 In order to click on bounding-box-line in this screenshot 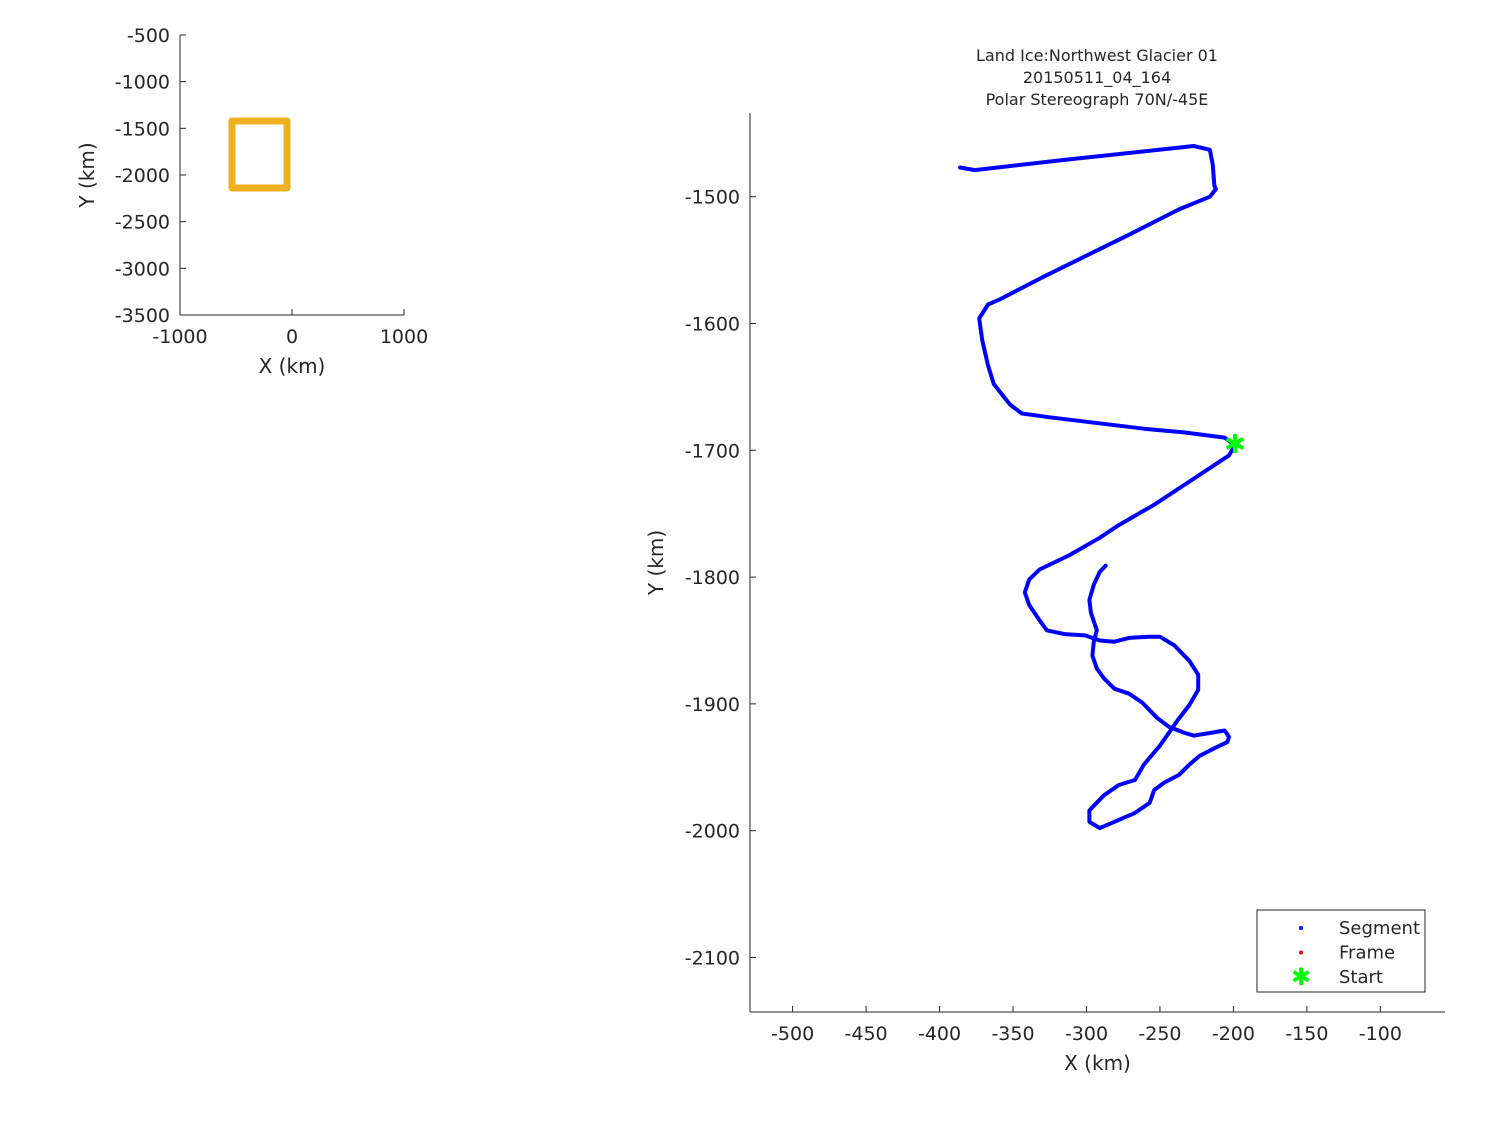, I will do `click(259, 154)`.